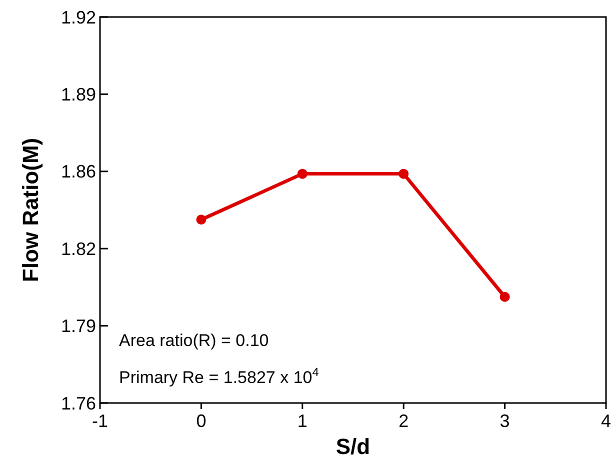  Describe the element at coordinates (353, 446) in the screenshot. I see `x-axis-title: S/d` at that location.